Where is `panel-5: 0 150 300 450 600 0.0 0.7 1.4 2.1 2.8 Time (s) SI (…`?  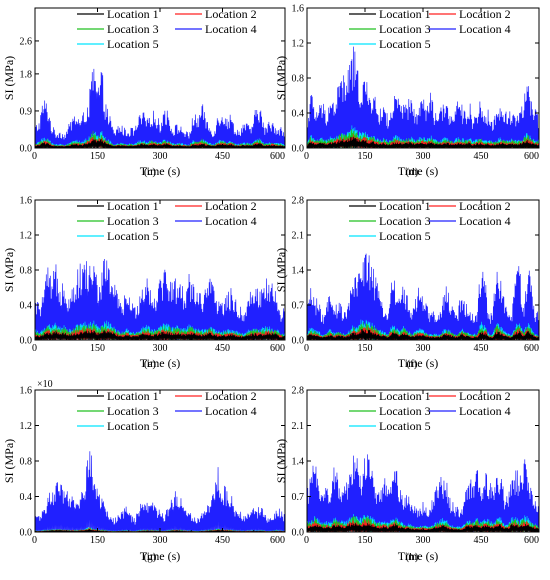 panel-5: 0 150 300 450 600 0.0 0.7 1.4 2.1 2.8 Time (s) SI (… is located at coordinates (407, 474).